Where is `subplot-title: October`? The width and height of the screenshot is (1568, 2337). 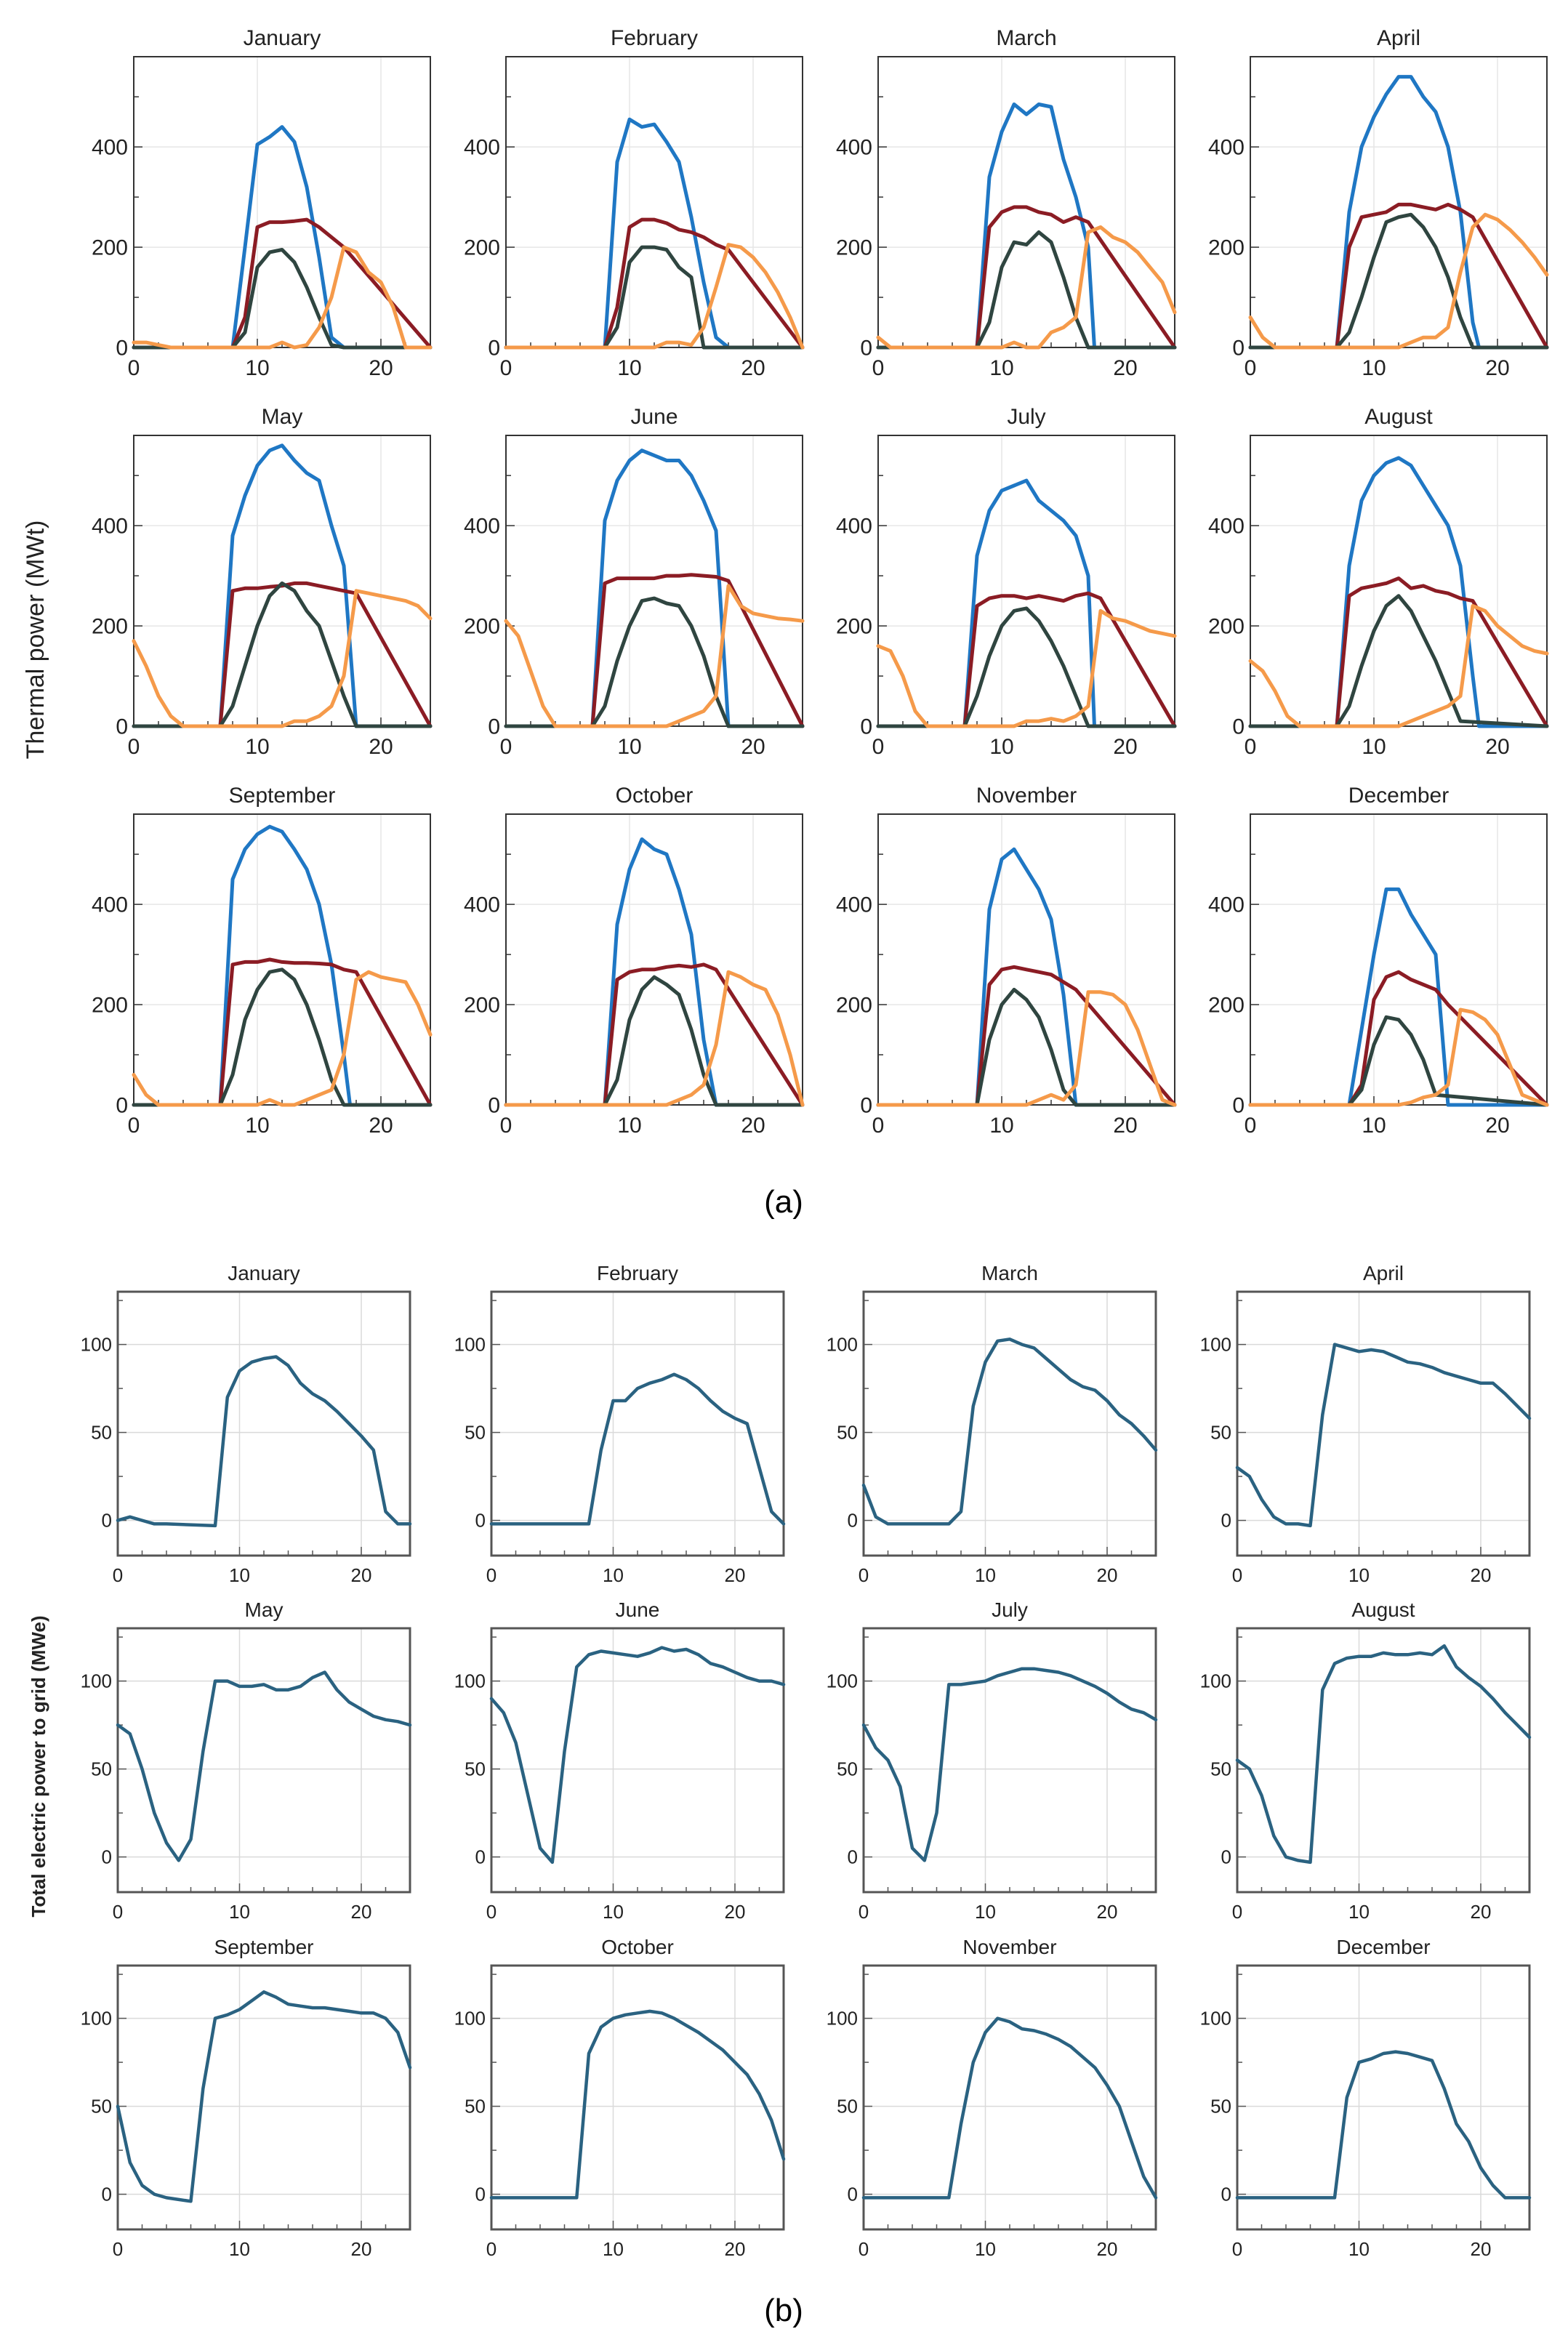
subplot-title: October is located at coordinates (654, 796).